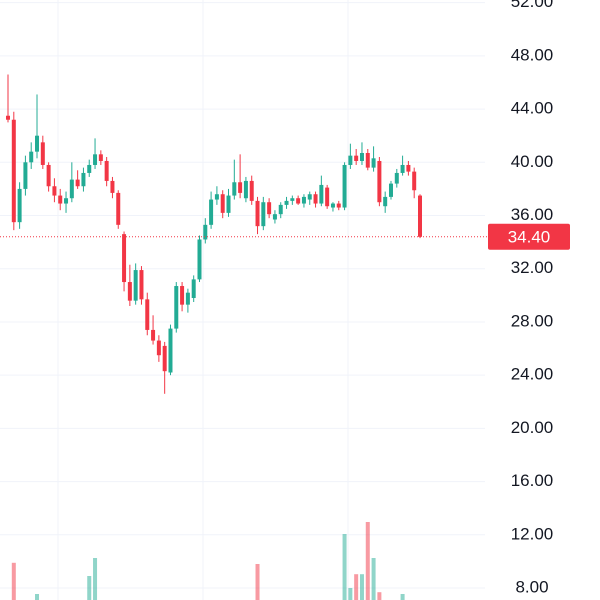  I want to click on y-tick-label: 36.00, so click(532, 214).